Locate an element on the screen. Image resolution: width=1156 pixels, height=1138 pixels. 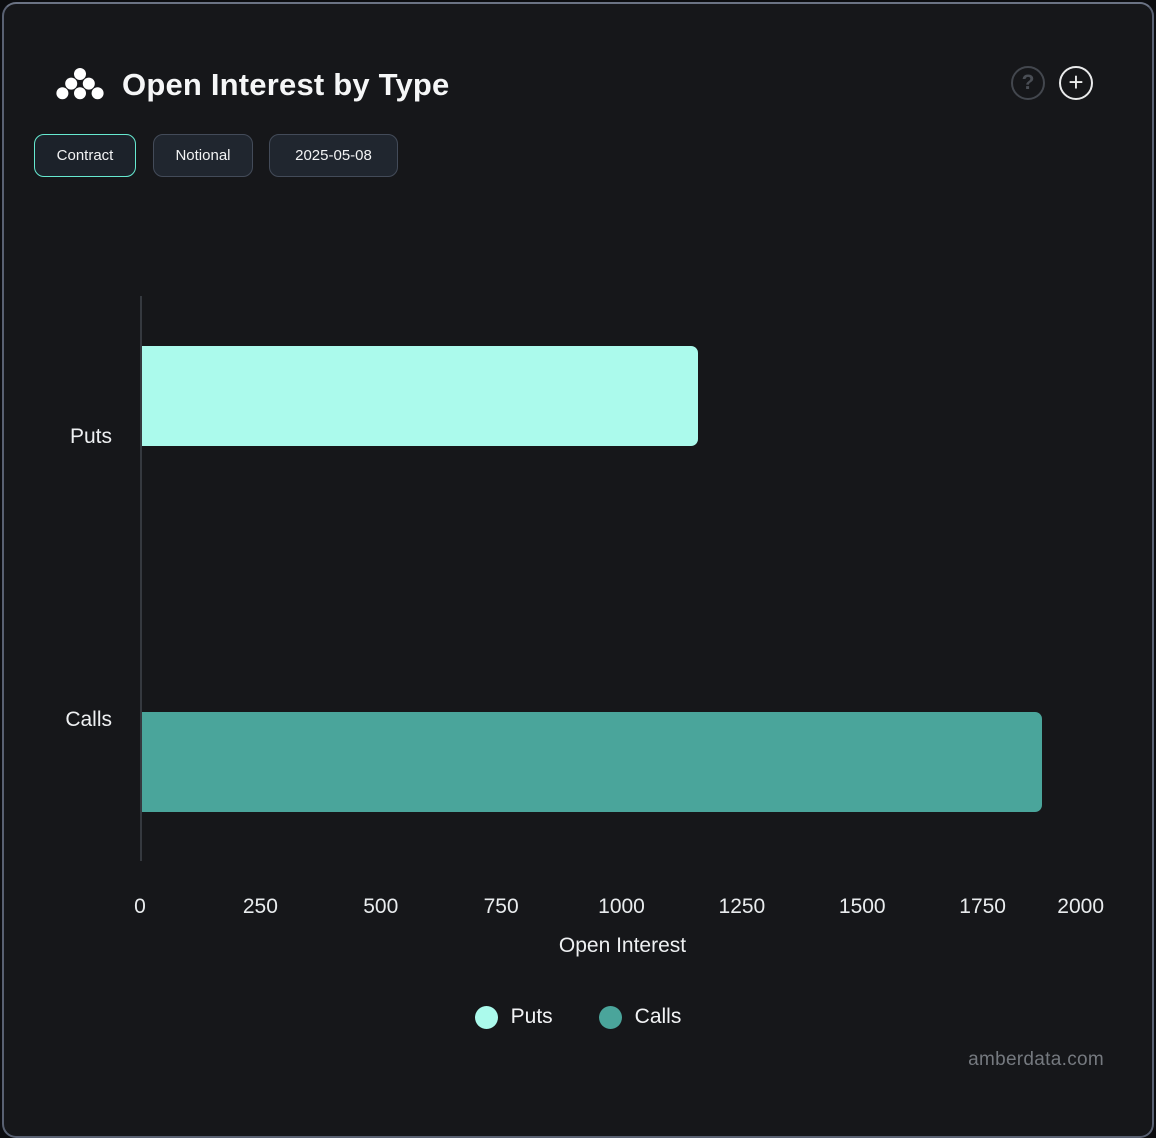
legend-item-calls: Calls is located at coordinates (640, 1017).